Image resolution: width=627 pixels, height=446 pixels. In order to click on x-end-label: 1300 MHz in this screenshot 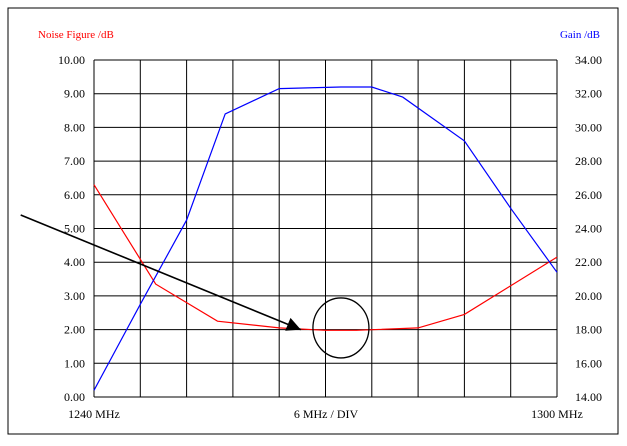, I will do `click(557, 414)`.